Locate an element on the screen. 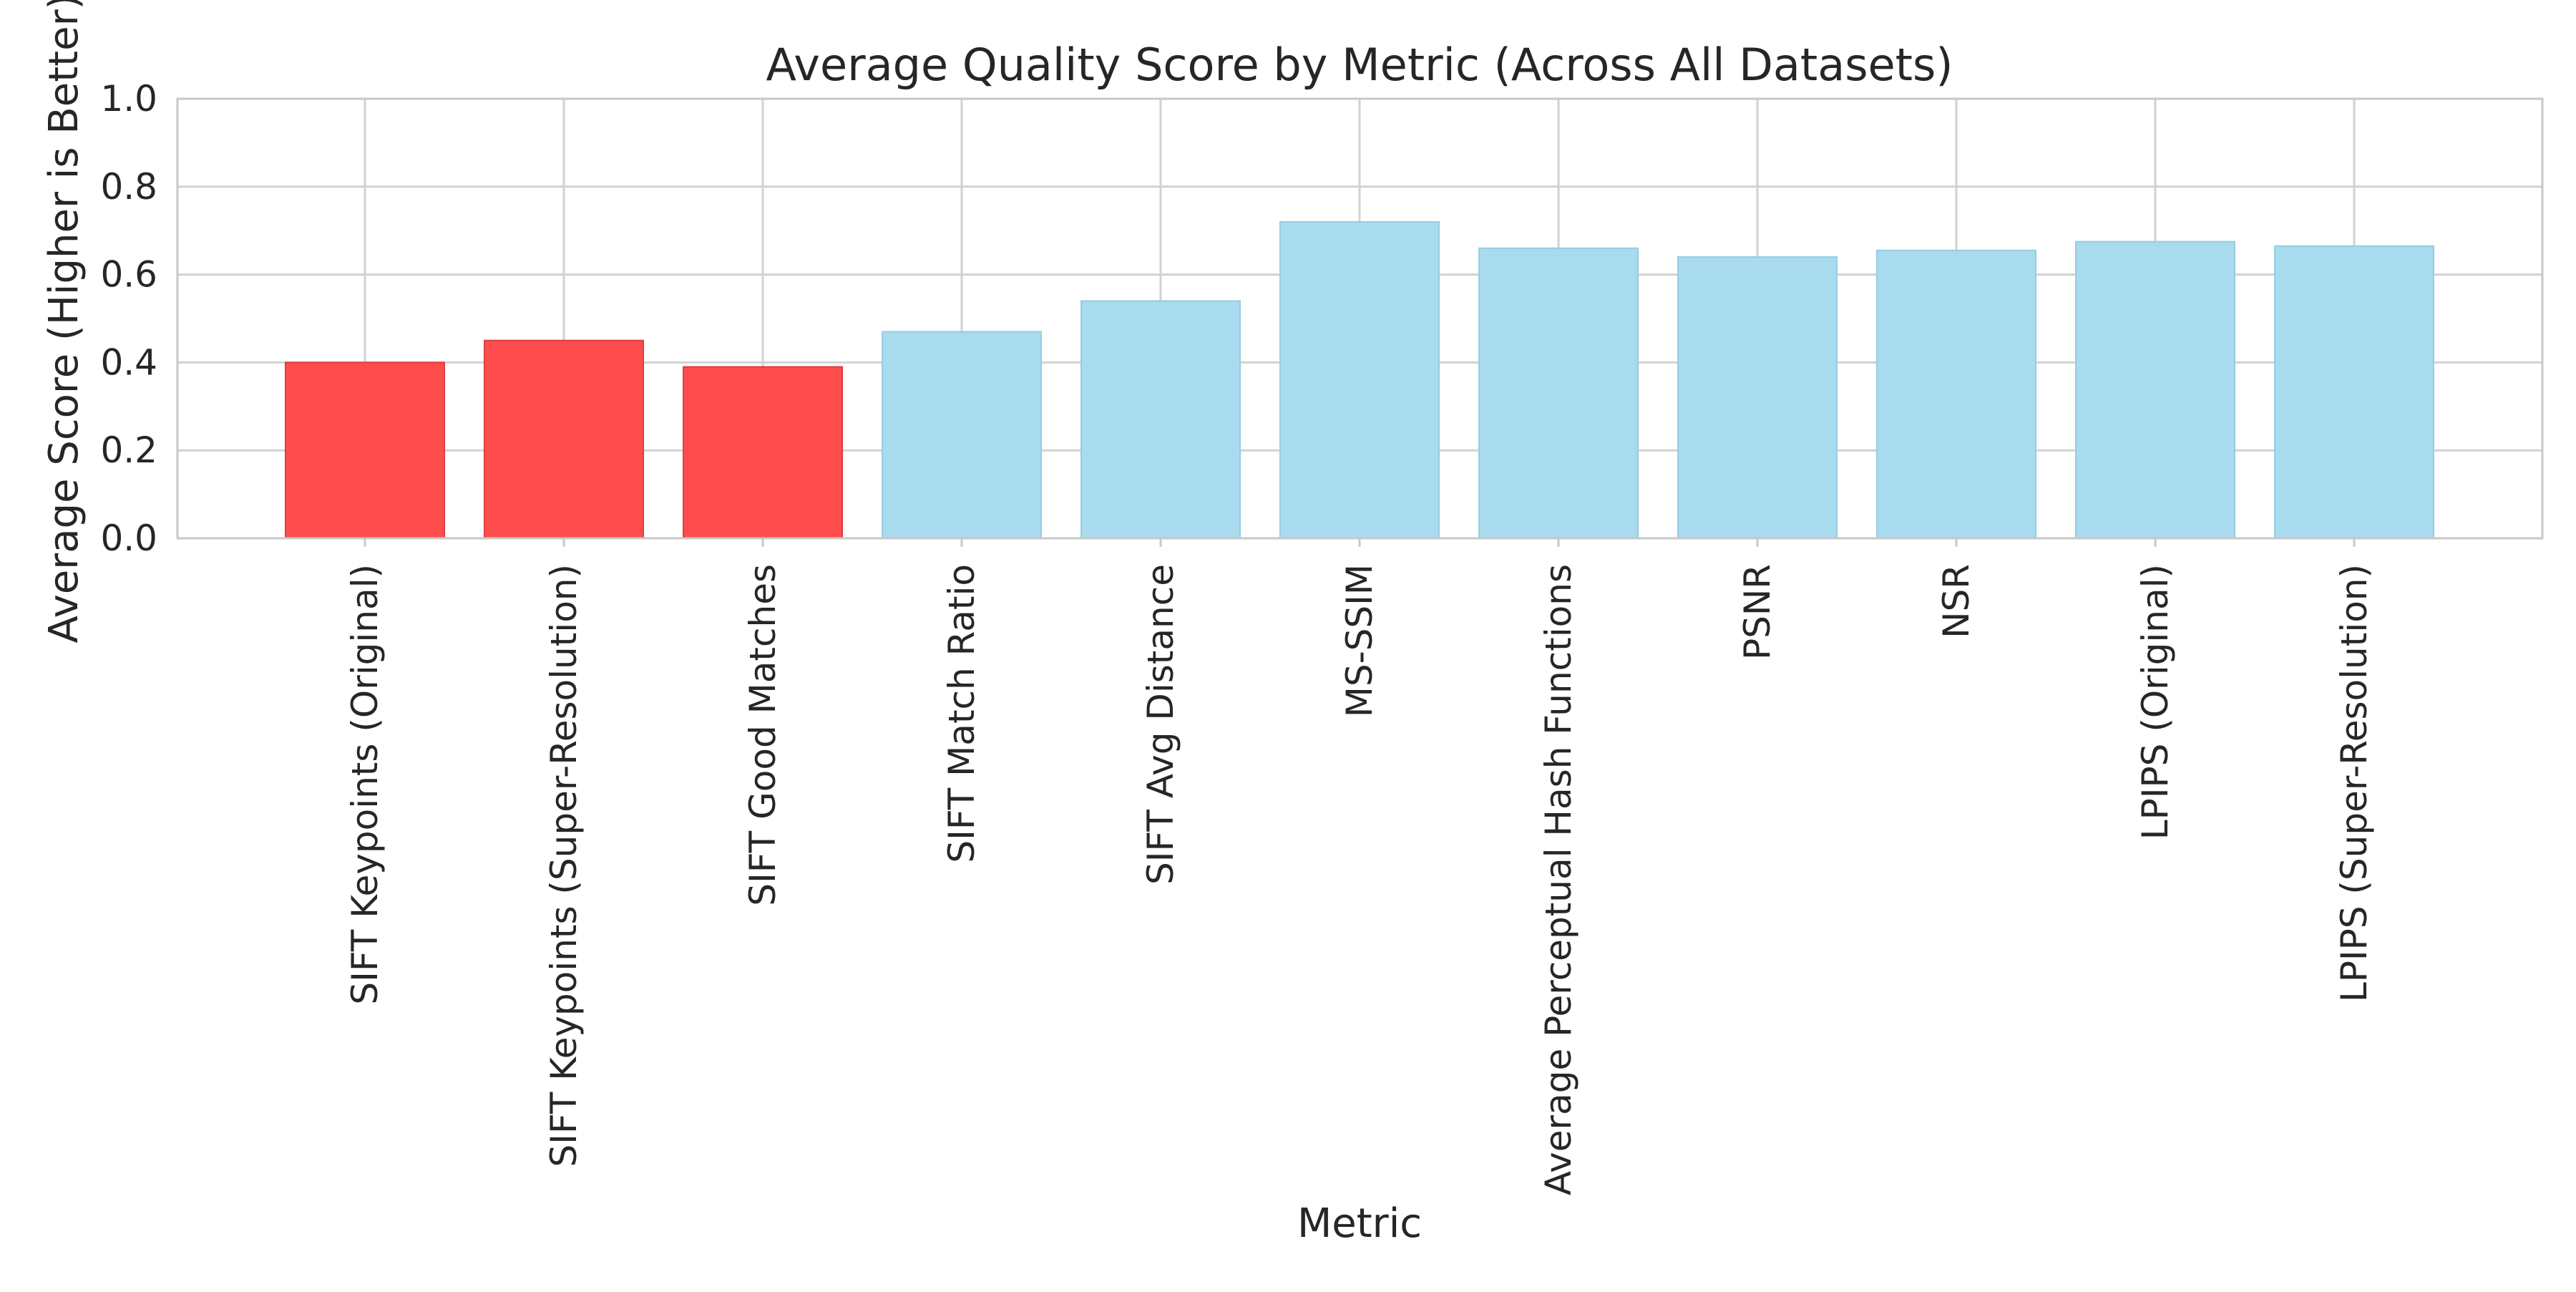 The height and width of the screenshot is (1292, 2576). x-tick-label: SIFT Avg Distance is located at coordinates (1160, 724).